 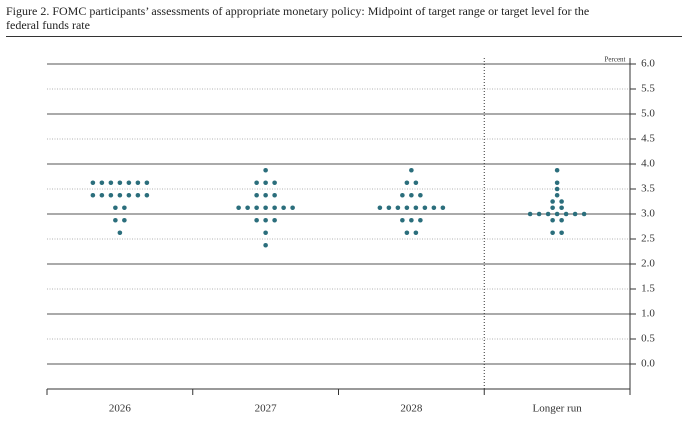 What do you see at coordinates (648, 164) in the screenshot?
I see `y-tick-label: 4.0` at bounding box center [648, 164].